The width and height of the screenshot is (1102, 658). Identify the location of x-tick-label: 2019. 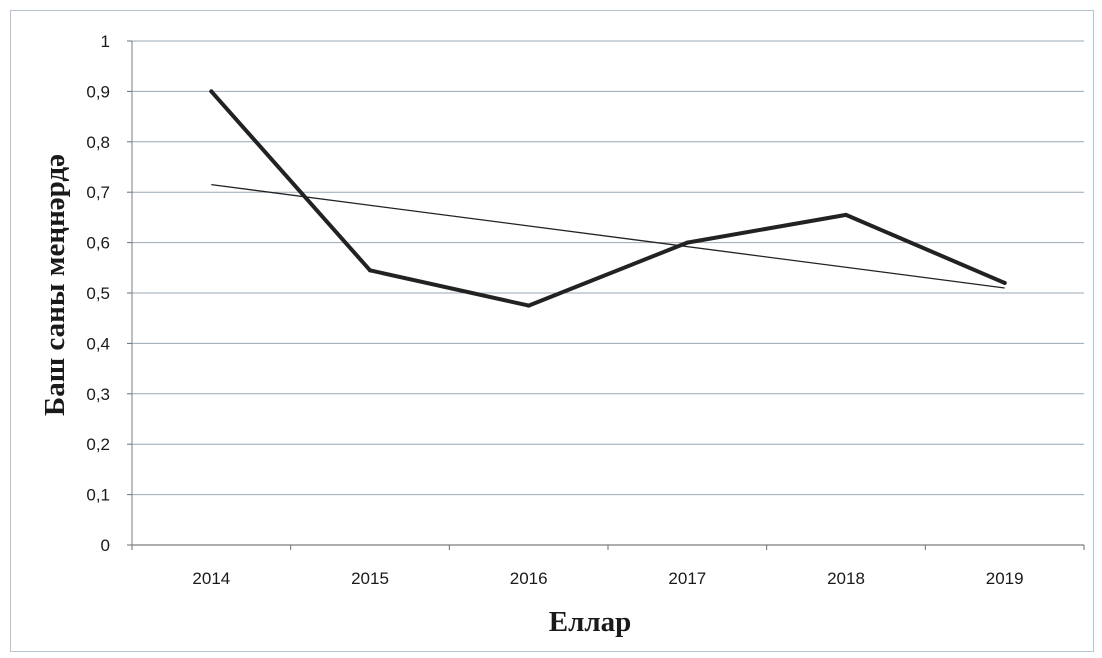
(1005, 578).